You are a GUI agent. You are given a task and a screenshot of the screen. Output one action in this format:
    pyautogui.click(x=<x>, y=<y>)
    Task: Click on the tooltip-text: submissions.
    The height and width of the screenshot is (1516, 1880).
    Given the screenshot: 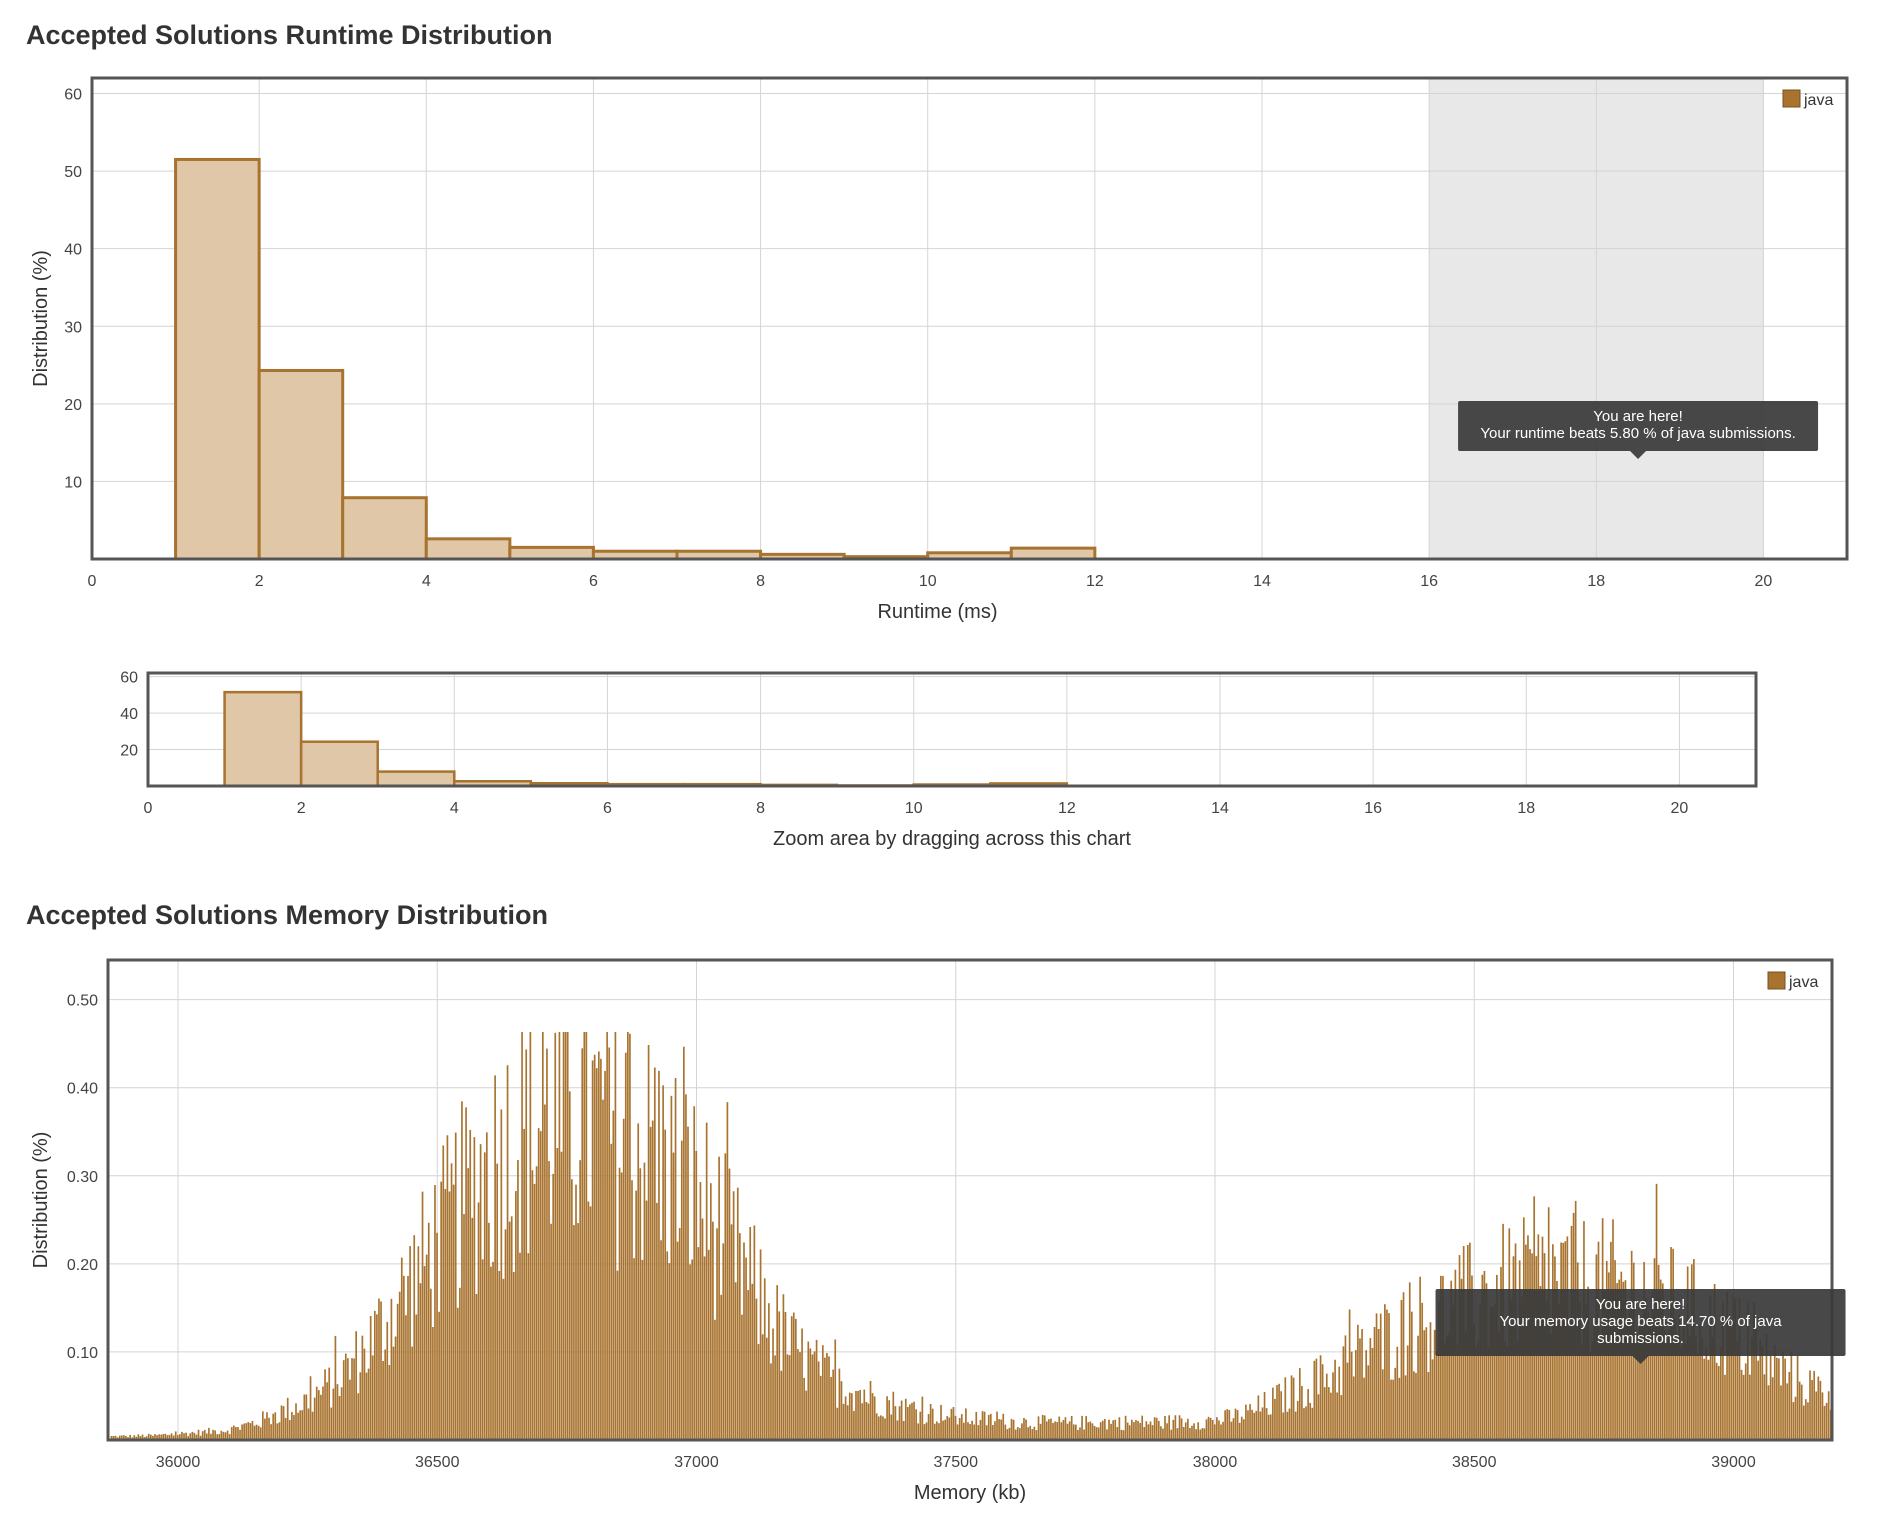 What is the action you would take?
    pyautogui.click(x=1640, y=1338)
    